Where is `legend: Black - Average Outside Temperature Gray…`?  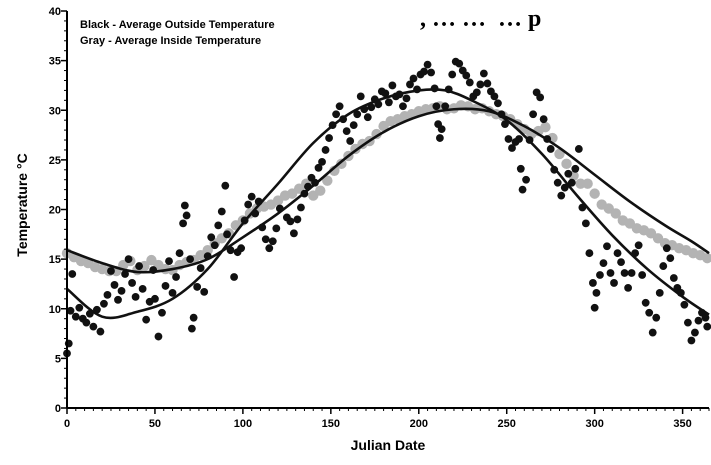
legend: Black - Average Outside Temperature Gray… is located at coordinates (177, 33).